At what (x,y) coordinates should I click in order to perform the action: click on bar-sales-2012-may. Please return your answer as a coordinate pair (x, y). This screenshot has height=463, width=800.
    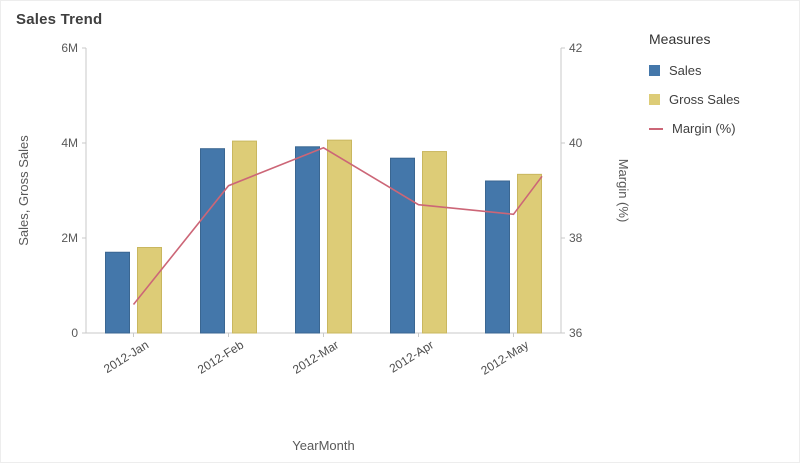
    Looking at the image, I should click on (497, 257).